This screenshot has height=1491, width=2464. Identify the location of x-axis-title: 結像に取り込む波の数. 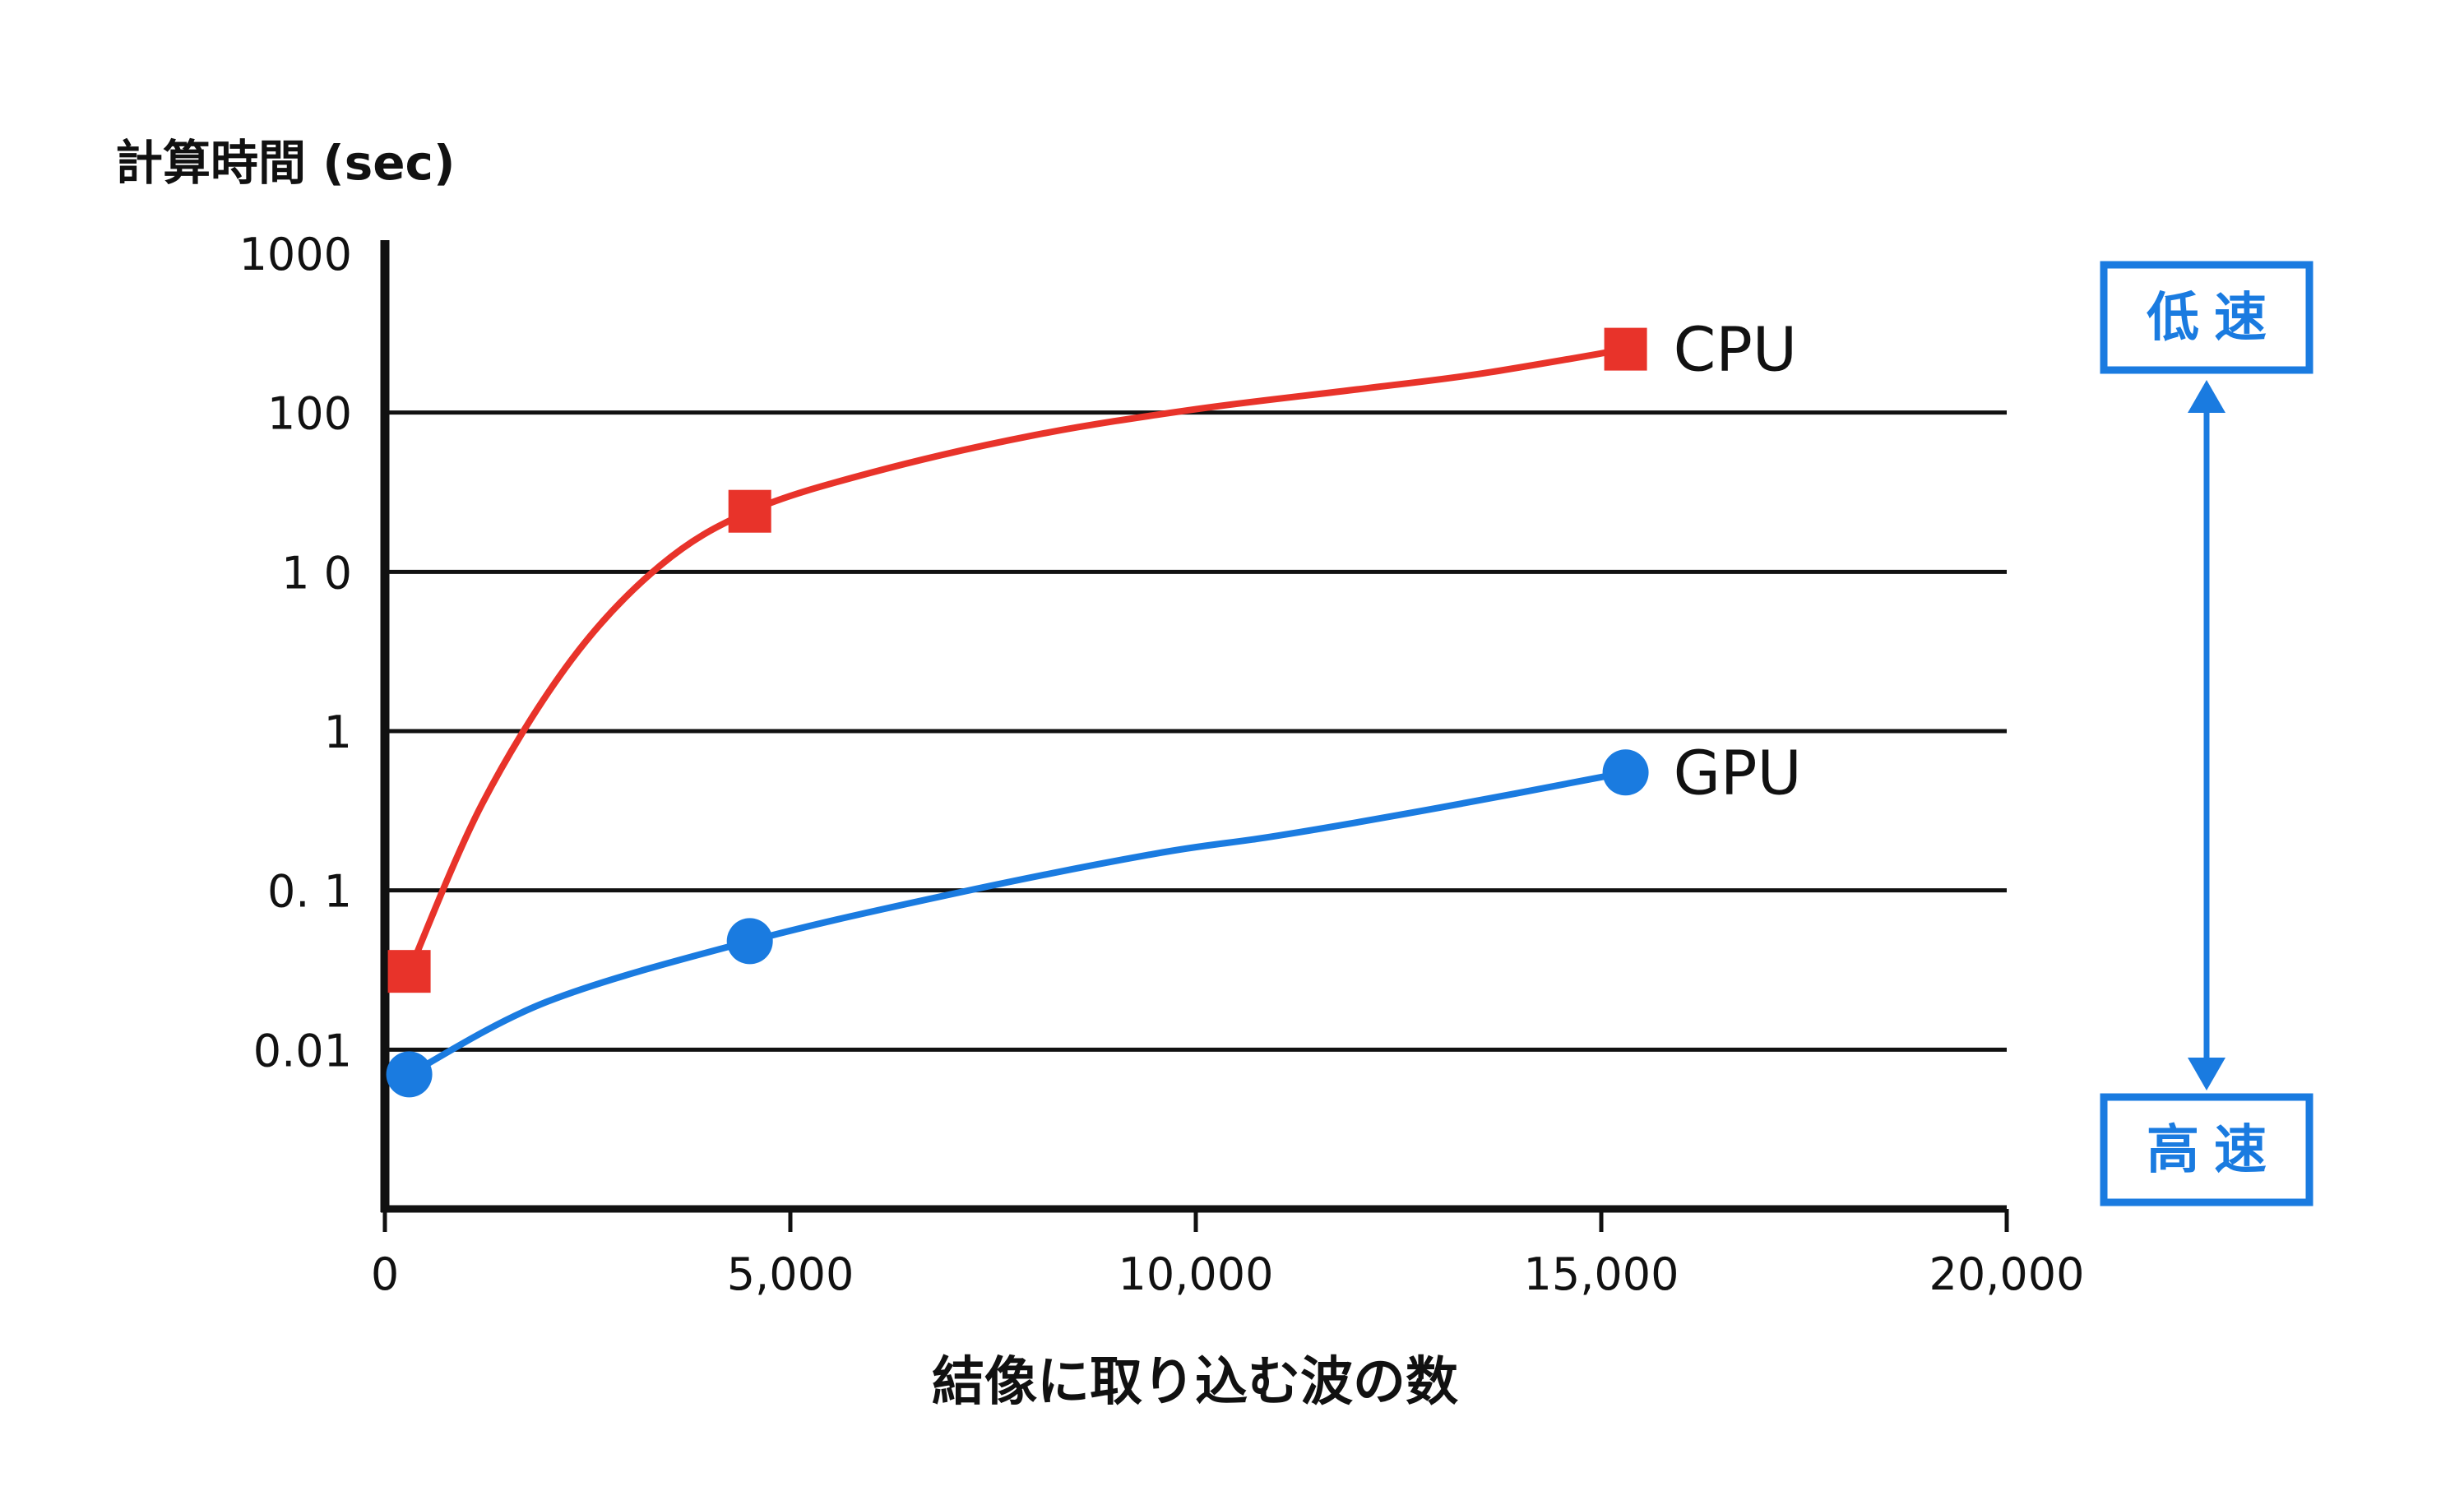
(1195, 1382).